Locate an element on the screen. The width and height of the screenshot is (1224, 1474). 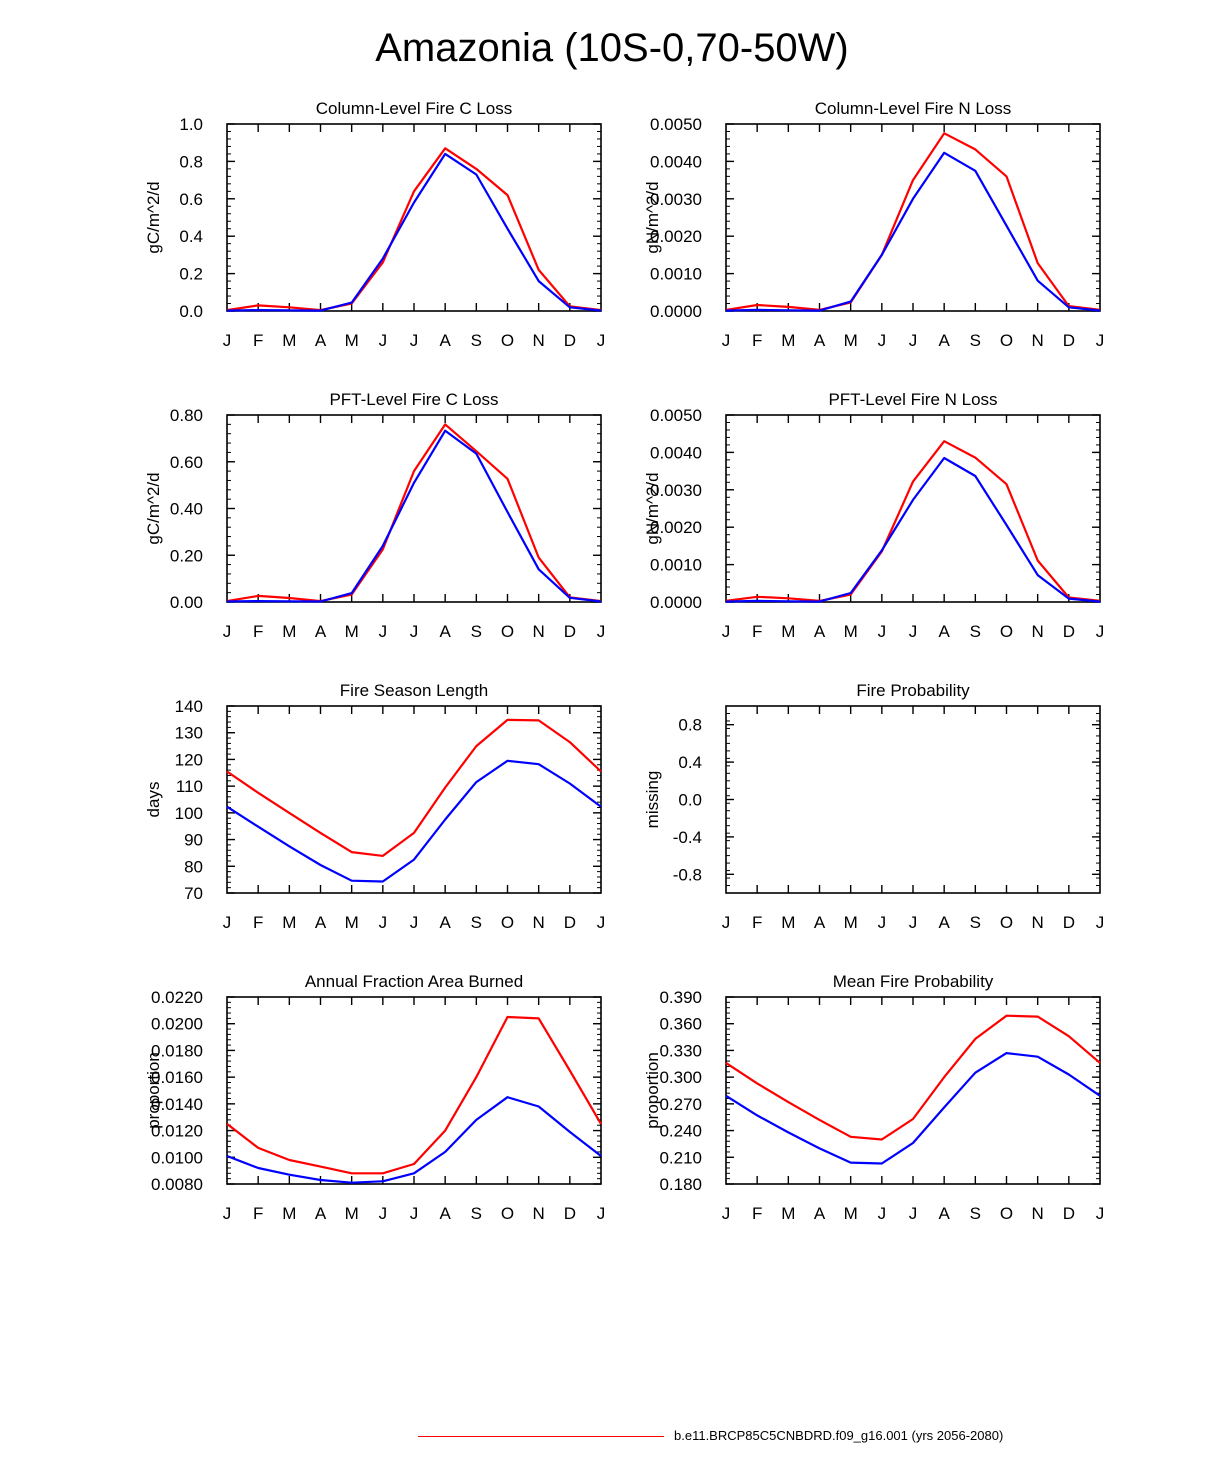
figure-title: Amazonia (10S-0,70-50W) is located at coordinates (612, 48).